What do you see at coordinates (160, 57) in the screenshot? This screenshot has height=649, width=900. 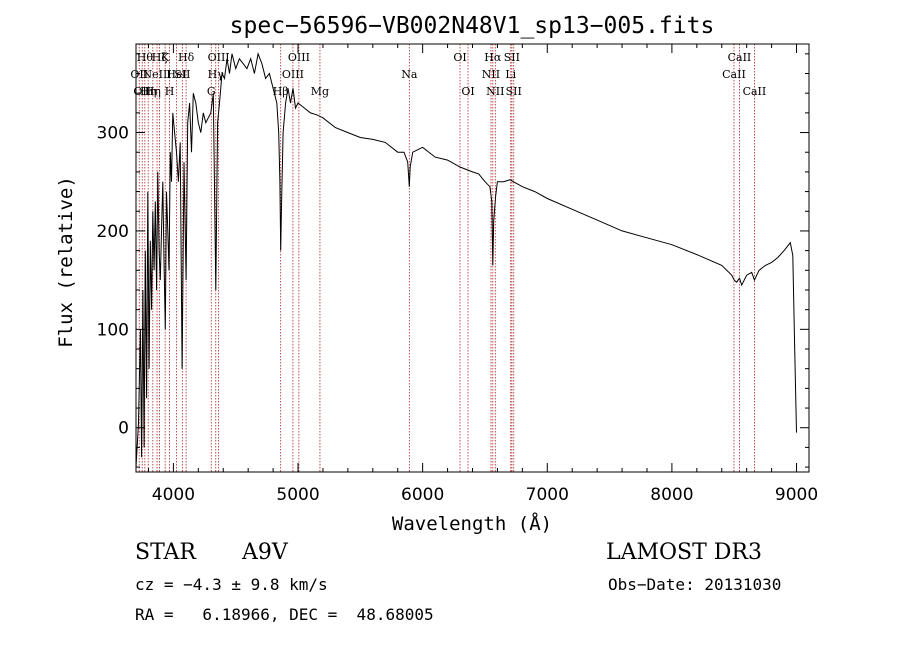 I see `line-label: Hζ` at bounding box center [160, 57].